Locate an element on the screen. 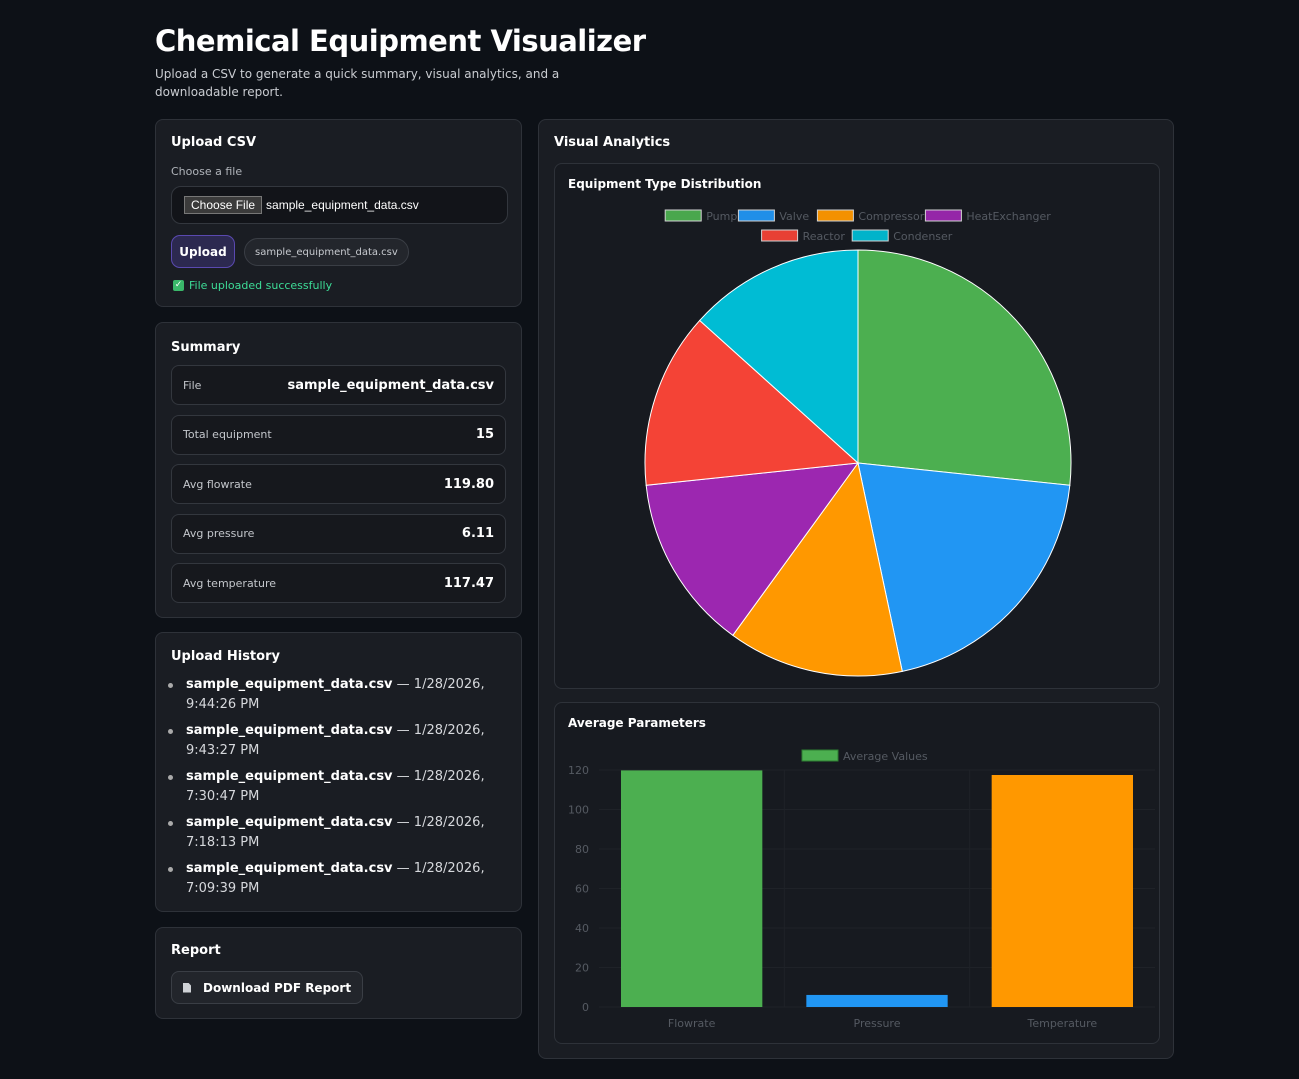 The width and height of the screenshot is (1299, 1079). pie-chart-title: Equipment Type Distribution is located at coordinates (665, 184).